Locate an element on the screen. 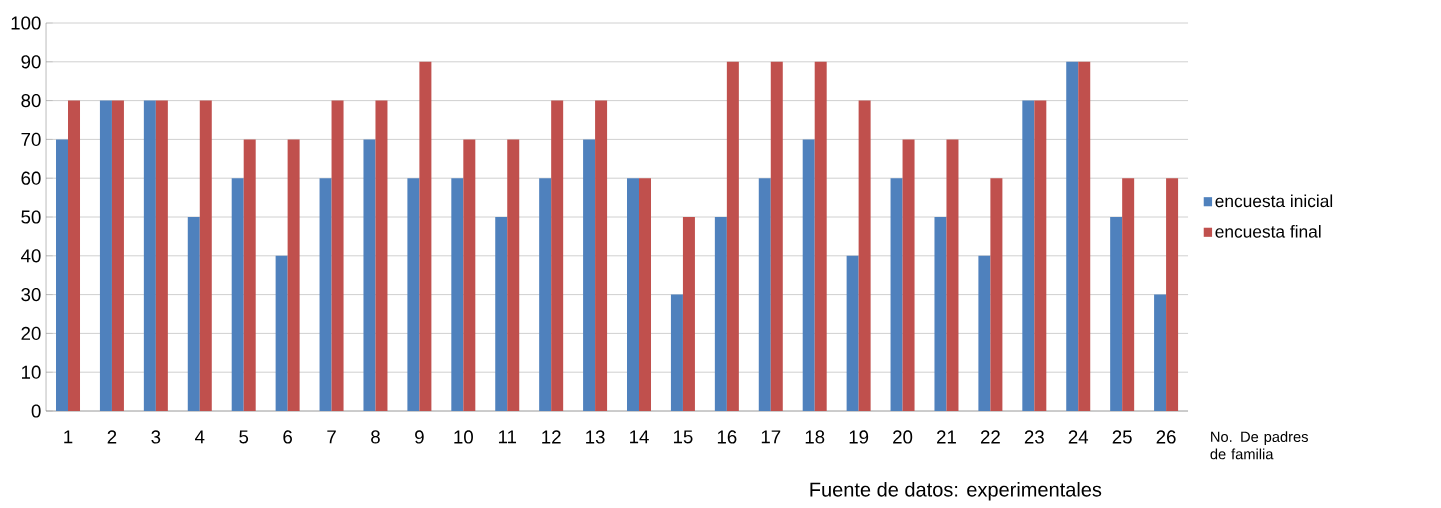  y-tick-label: 20 is located at coordinates (31, 333).